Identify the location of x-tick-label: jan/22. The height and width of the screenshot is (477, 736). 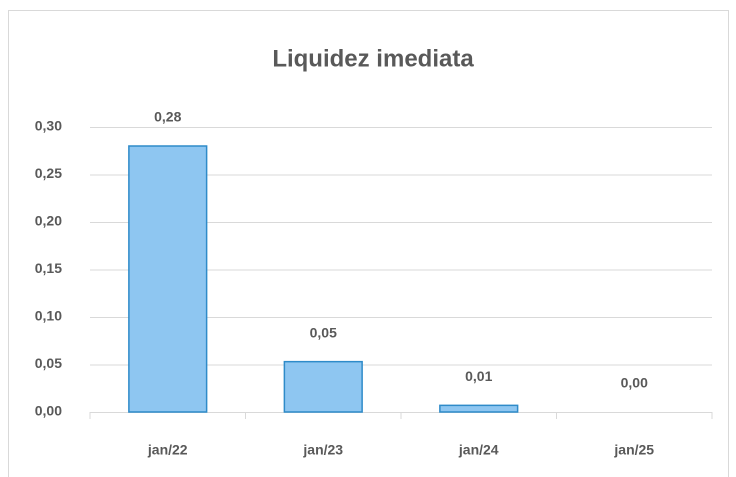
(167, 450).